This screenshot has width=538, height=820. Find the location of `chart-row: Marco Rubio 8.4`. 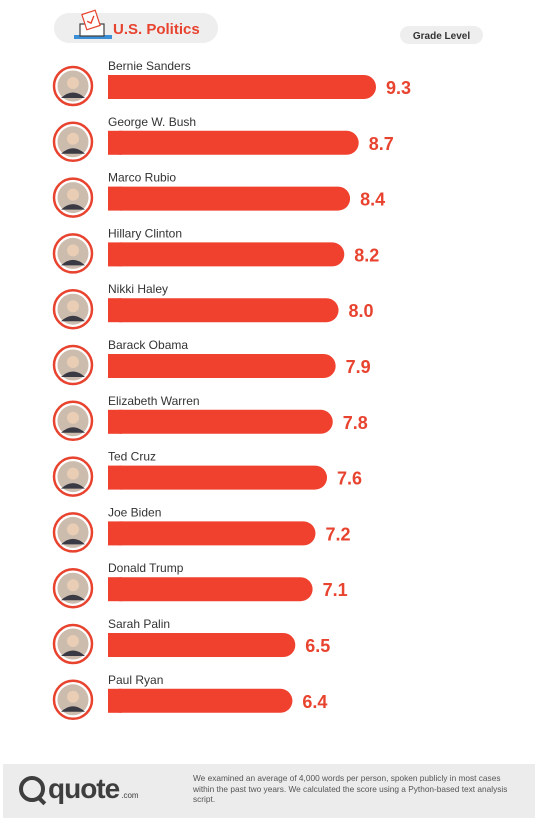

chart-row: Marco Rubio 8.4 is located at coordinates (218, 194).